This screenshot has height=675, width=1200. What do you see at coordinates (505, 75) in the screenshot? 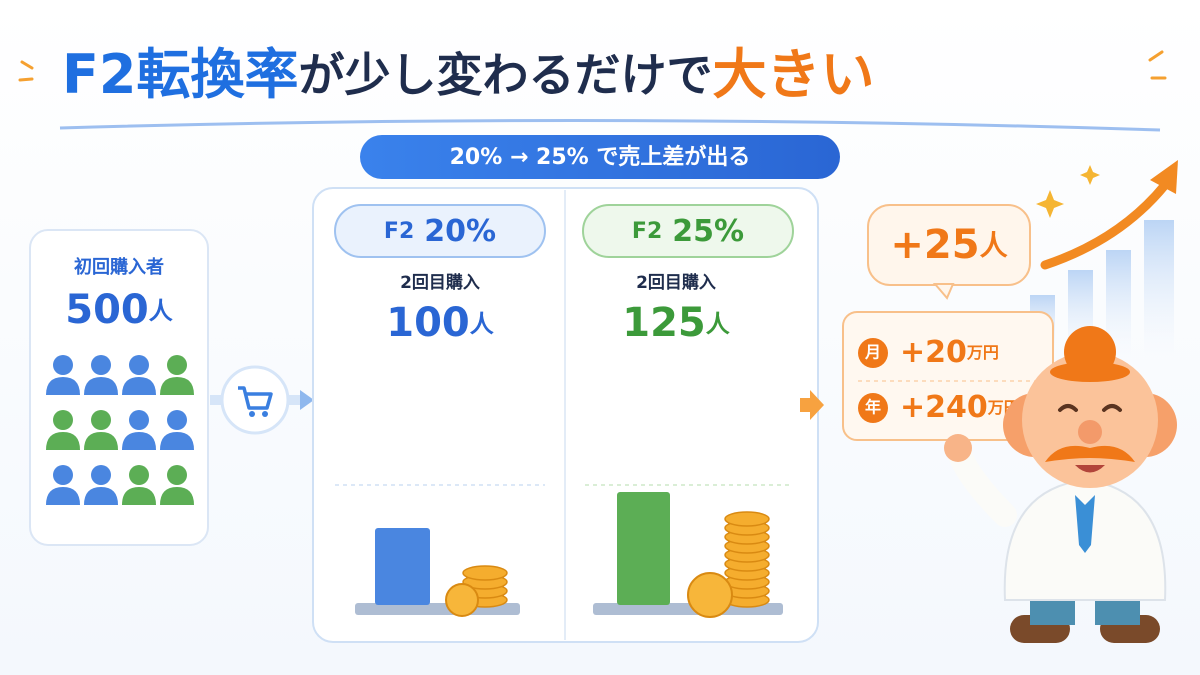
I see `title-middle: が少し変わるだけで` at bounding box center [505, 75].